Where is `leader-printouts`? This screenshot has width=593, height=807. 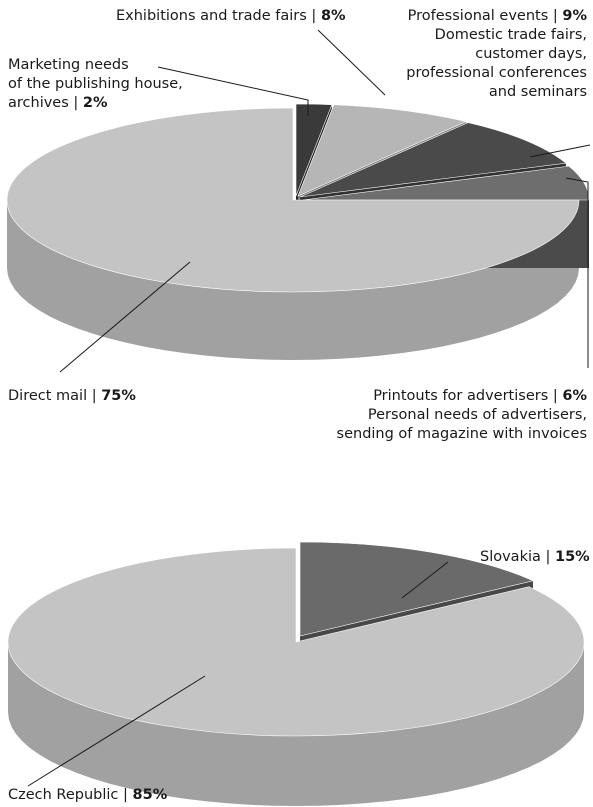 leader-printouts is located at coordinates (577, 272).